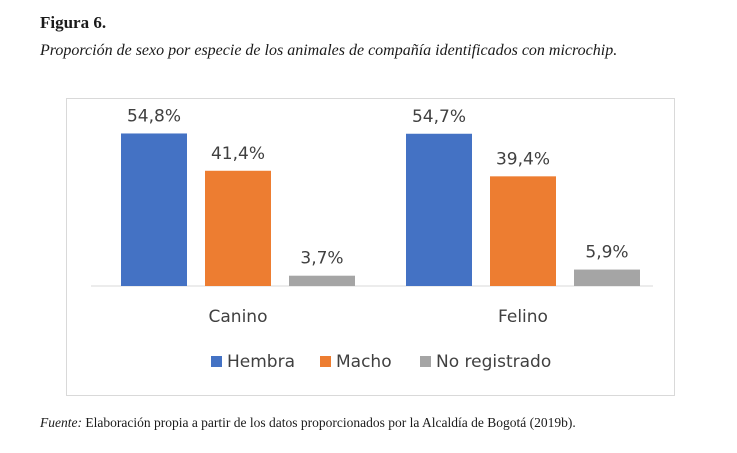  What do you see at coordinates (238, 154) in the screenshot?
I see `data-label: 41,4%` at bounding box center [238, 154].